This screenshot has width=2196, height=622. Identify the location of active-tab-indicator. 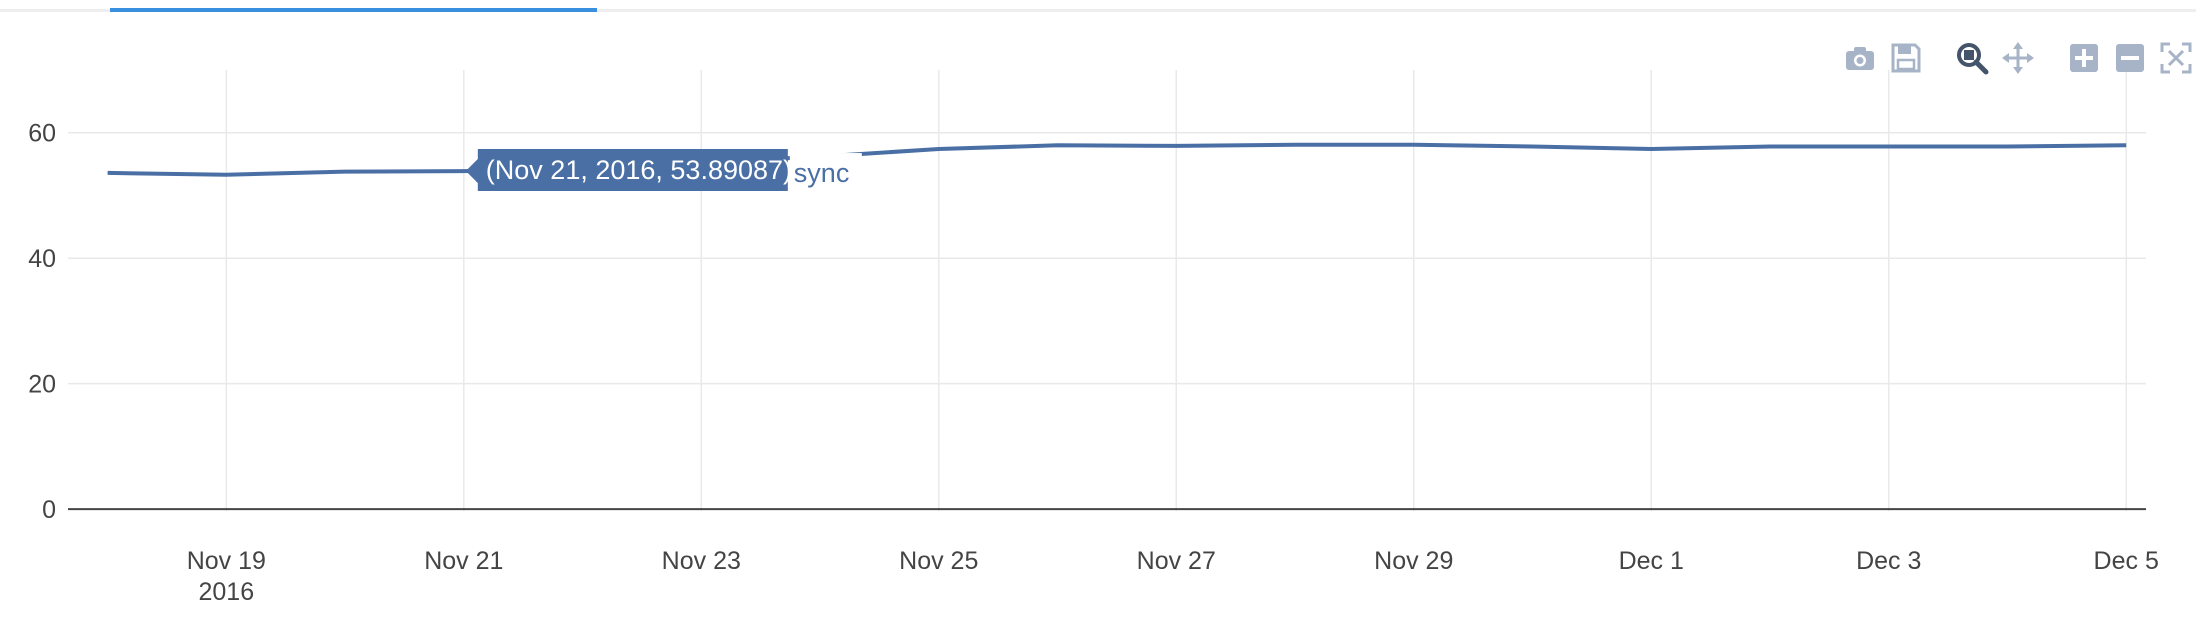
(353, 10).